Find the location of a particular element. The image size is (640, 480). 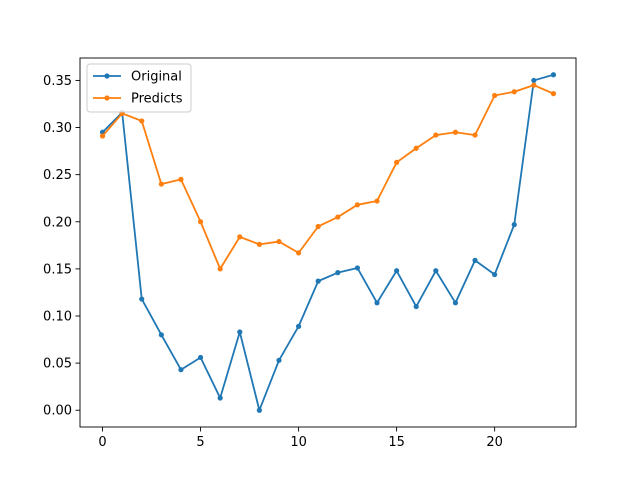

y-tick-label: 0.00 is located at coordinates (57, 411).